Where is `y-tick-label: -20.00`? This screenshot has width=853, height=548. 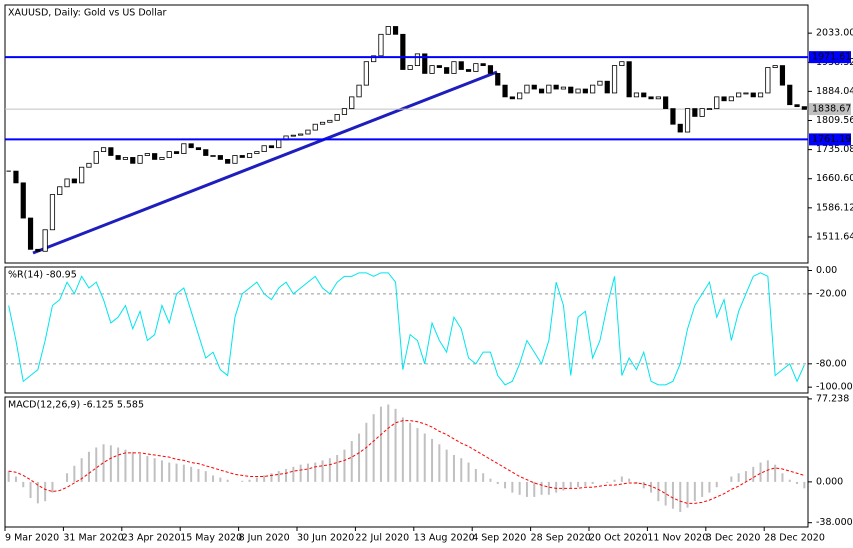 y-tick-label: -20.00 is located at coordinates (831, 293).